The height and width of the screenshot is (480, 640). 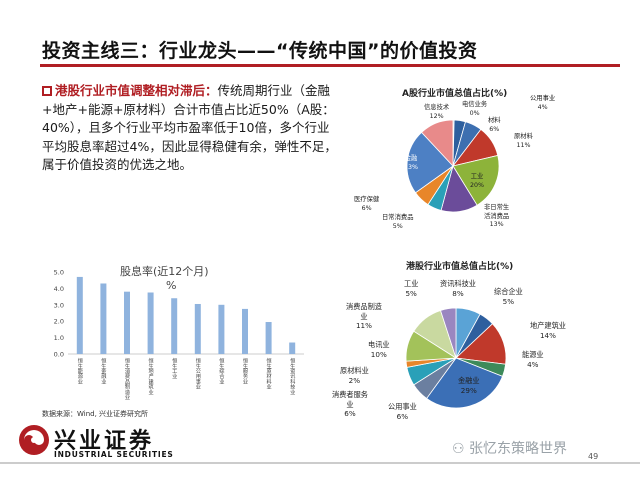 I want to click on pie-a-label-yuancailiao: 原材料 11%, so click(x=523, y=141).